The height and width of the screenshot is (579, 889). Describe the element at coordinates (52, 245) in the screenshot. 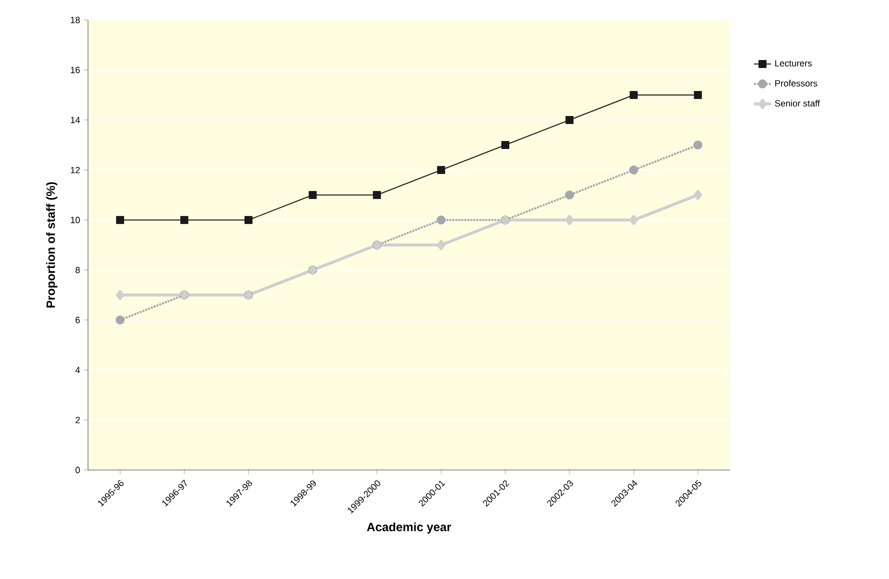

I see `y-axis-title: Proportion of staff (%)` at that location.